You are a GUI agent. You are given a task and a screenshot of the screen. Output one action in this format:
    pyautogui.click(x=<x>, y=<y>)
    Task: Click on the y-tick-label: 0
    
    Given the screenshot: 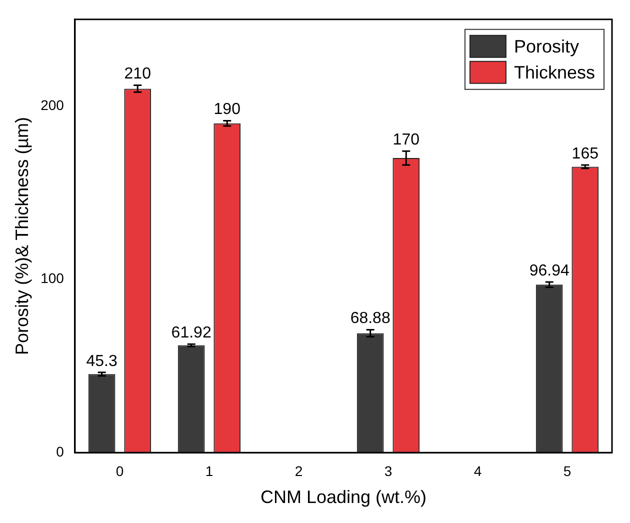 What is the action you would take?
    pyautogui.click(x=60, y=451)
    